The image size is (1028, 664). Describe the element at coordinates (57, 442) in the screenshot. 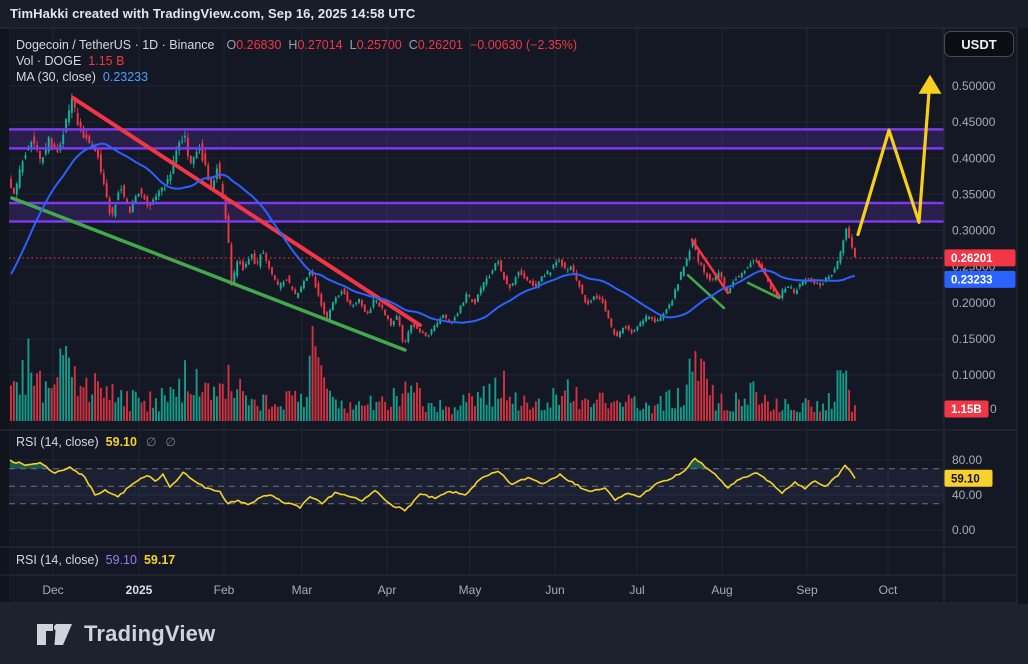

I see `rsi-label: RSI (14, close)` at that location.